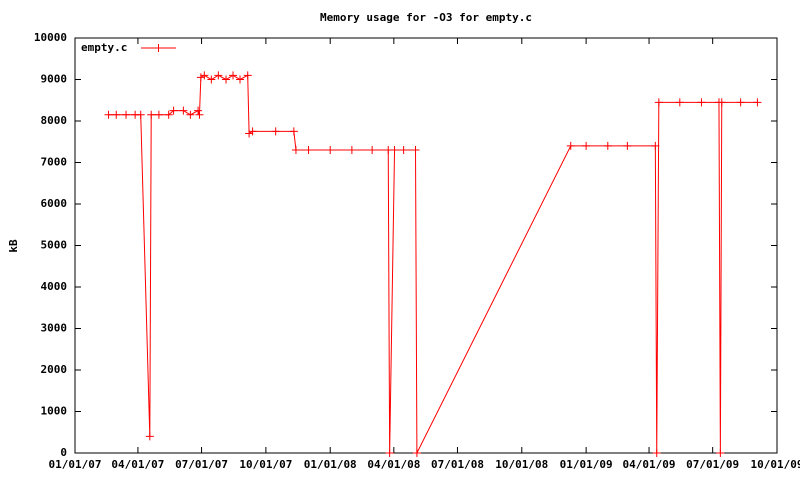  I want to click on chart-title: Memory usage for -O3 for empty.c, so click(426, 17).